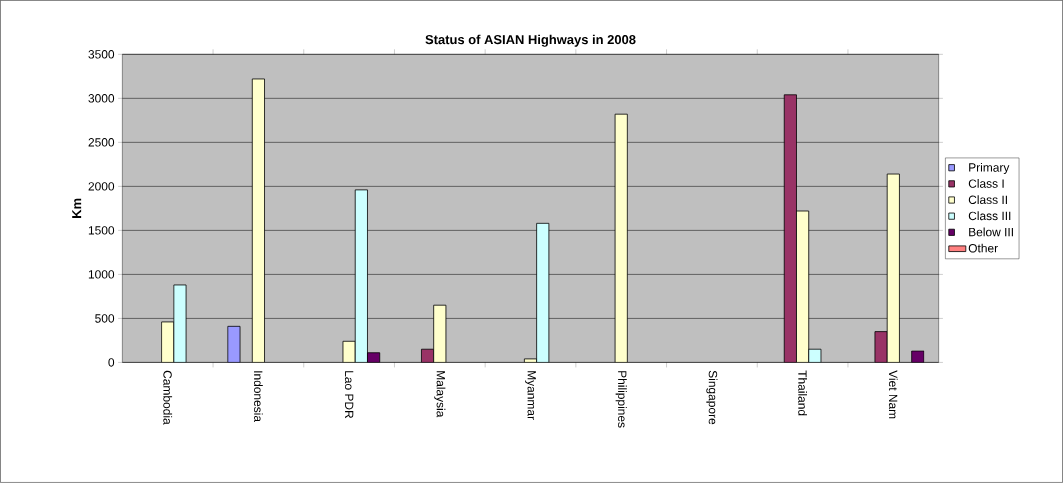 This screenshot has height=483, width=1063. What do you see at coordinates (621, 399) in the screenshot?
I see `x-tick-label: Philippines` at bounding box center [621, 399].